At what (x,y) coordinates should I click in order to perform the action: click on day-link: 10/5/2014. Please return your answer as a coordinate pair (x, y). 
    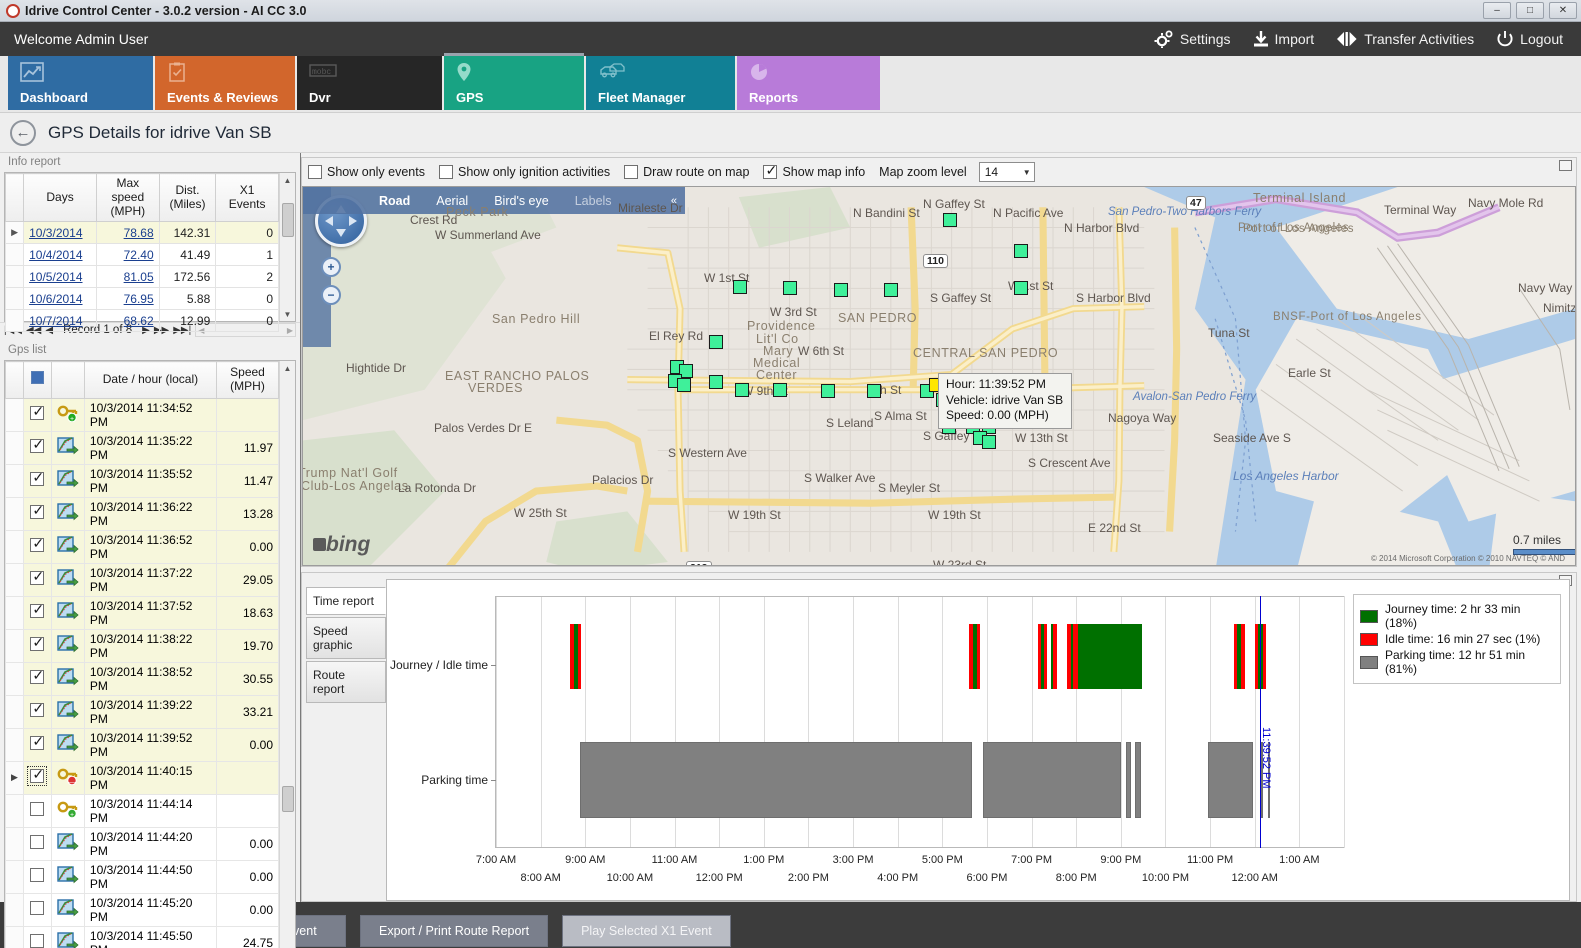
    Looking at the image, I should click on (56, 276).